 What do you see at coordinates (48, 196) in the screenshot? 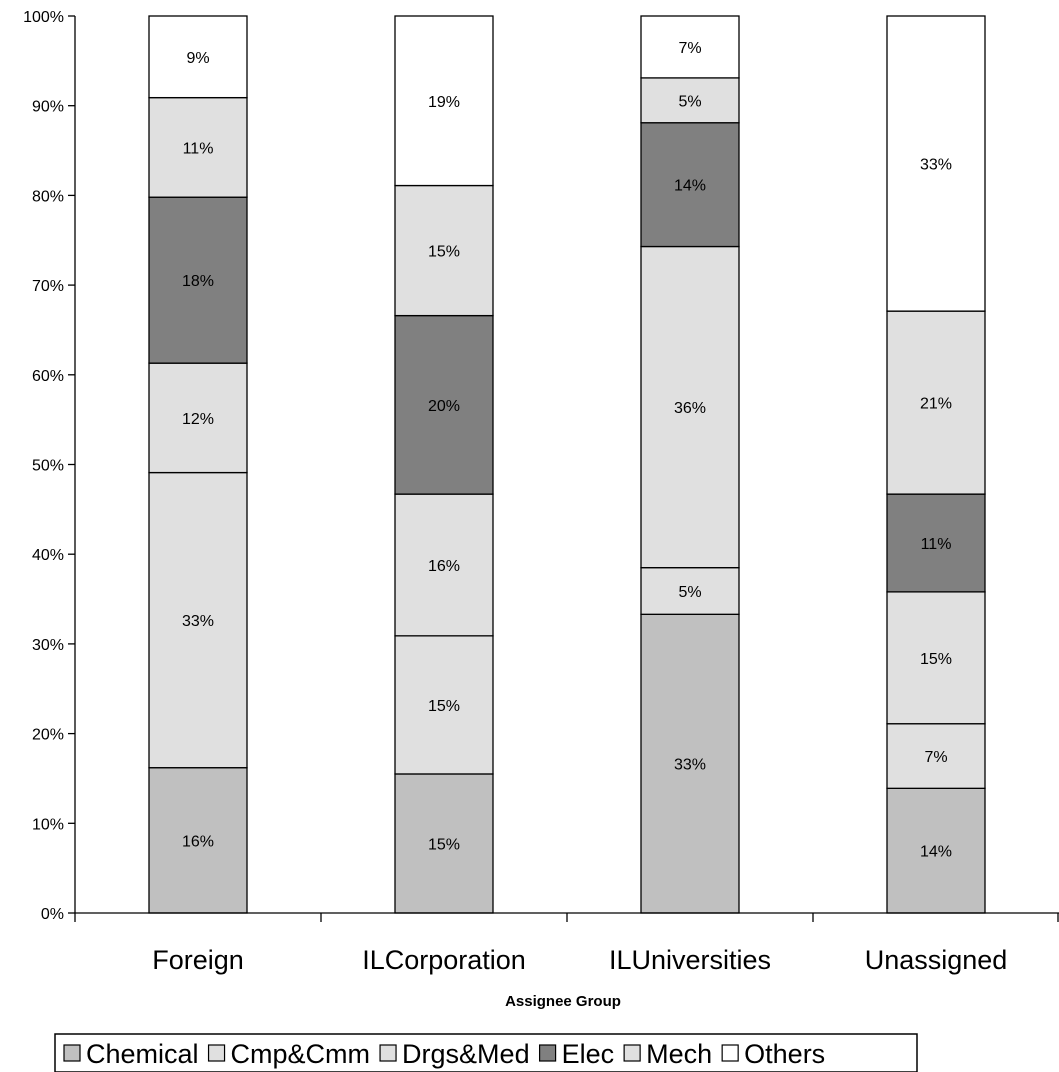
I see `y-tick-label: 80%` at bounding box center [48, 196].